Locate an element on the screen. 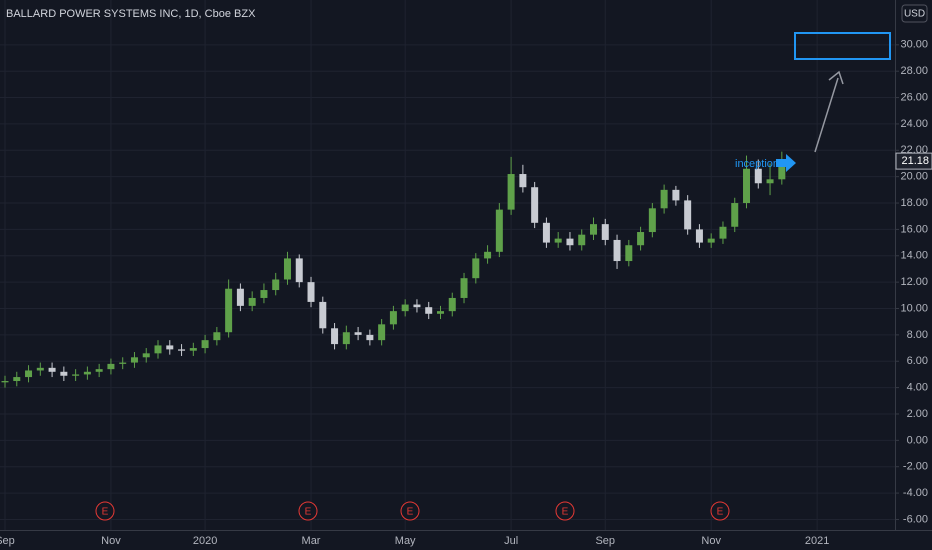 This screenshot has width=932, height=550. y-tick-label: 24.00 is located at coordinates (914, 124).